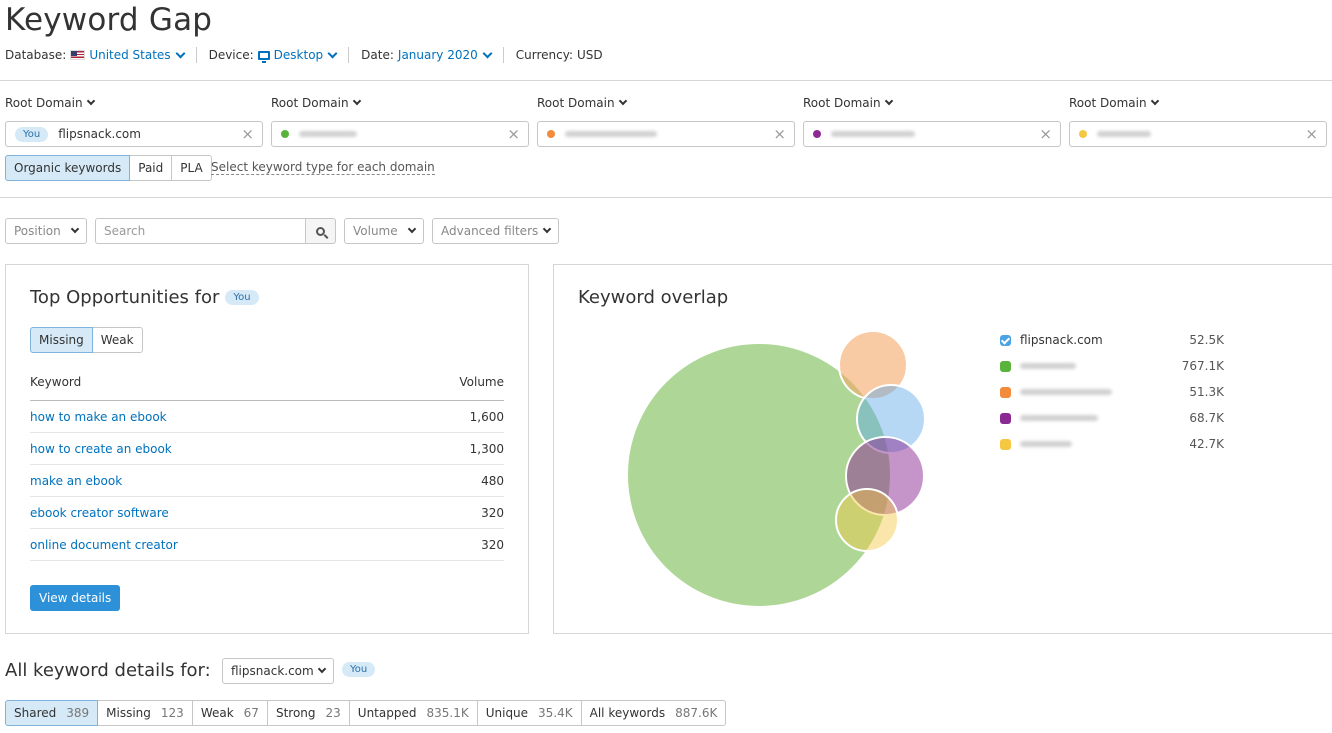  I want to click on keyword-link: online document creator, so click(104, 544).